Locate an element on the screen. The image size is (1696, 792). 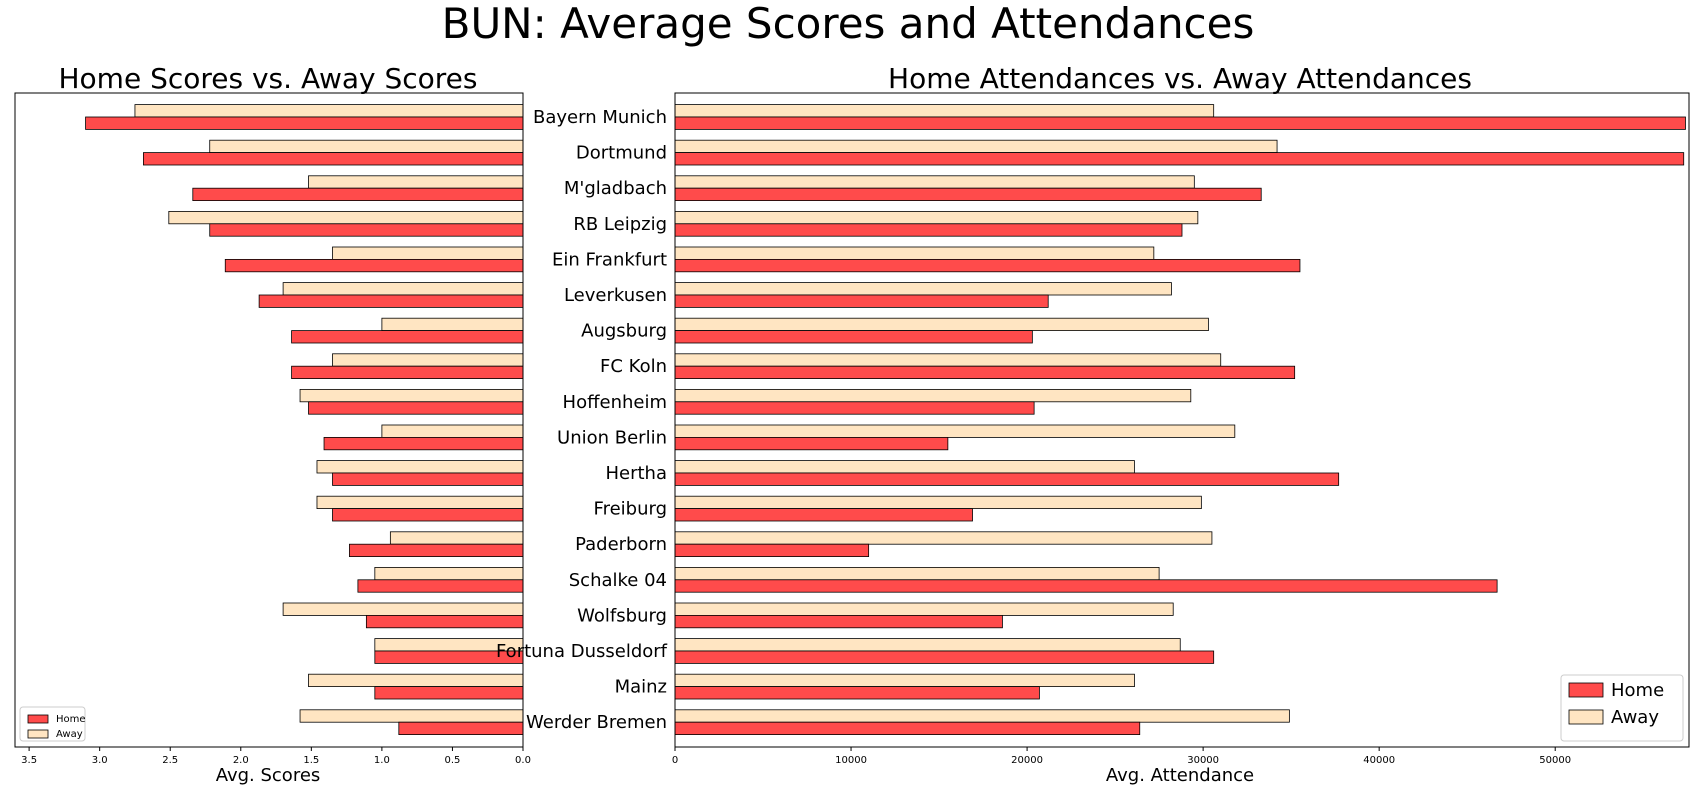
team-label-mainz: Mainz is located at coordinates (641, 687).